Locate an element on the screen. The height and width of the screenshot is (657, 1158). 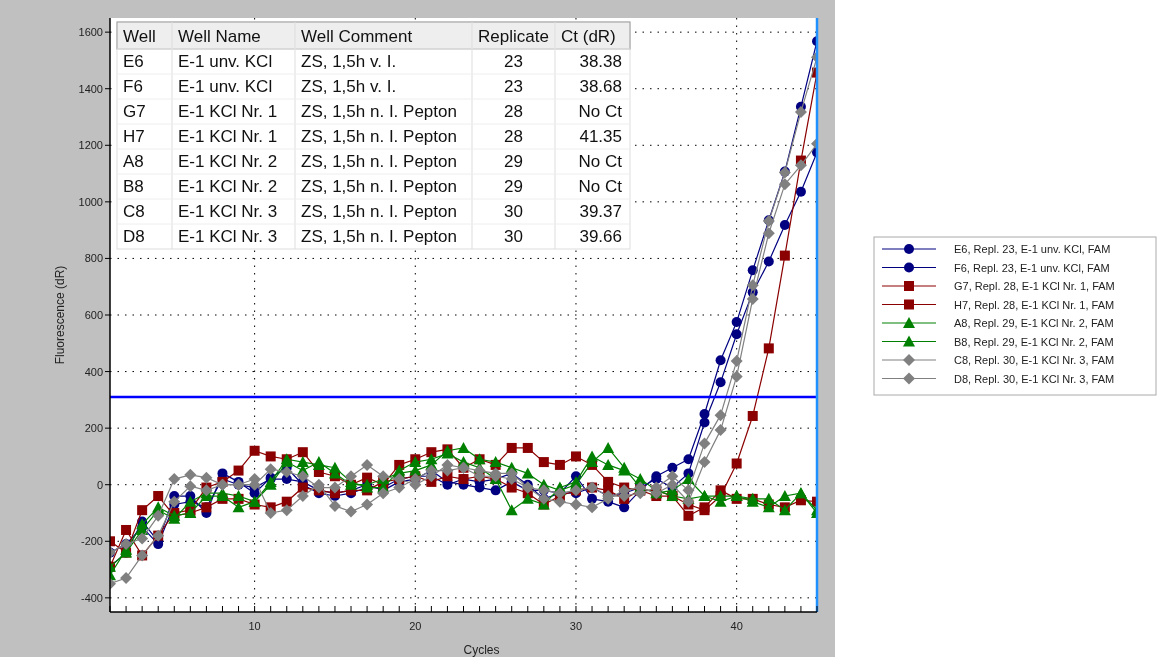
y-tick-label: 800 is located at coordinates (93, 258).